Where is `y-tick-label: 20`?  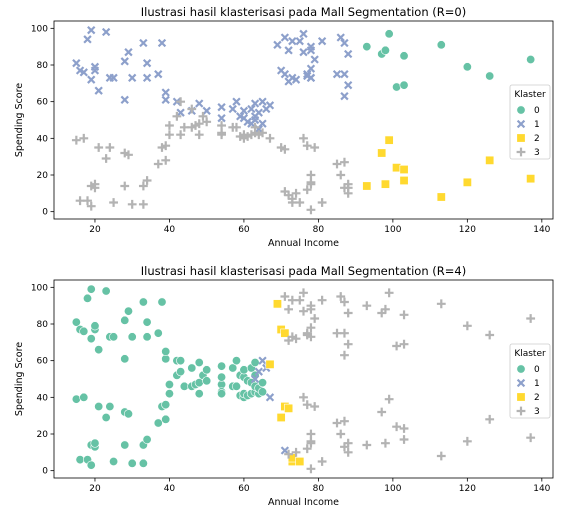 y-tick-label: 20 is located at coordinates (43, 176).